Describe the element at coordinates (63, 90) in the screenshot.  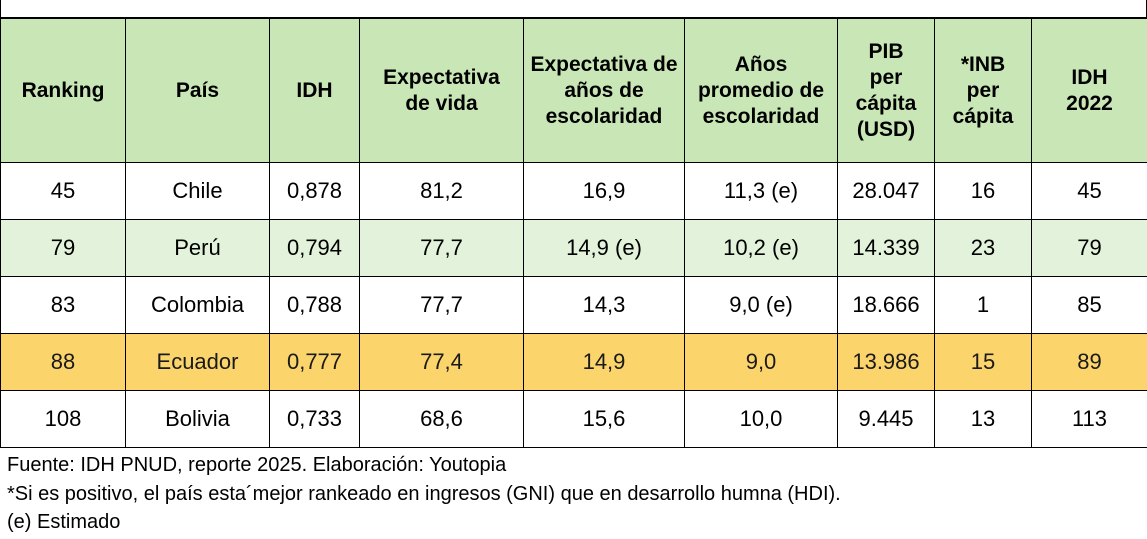
I see `header-ranking: Ranking` at that location.